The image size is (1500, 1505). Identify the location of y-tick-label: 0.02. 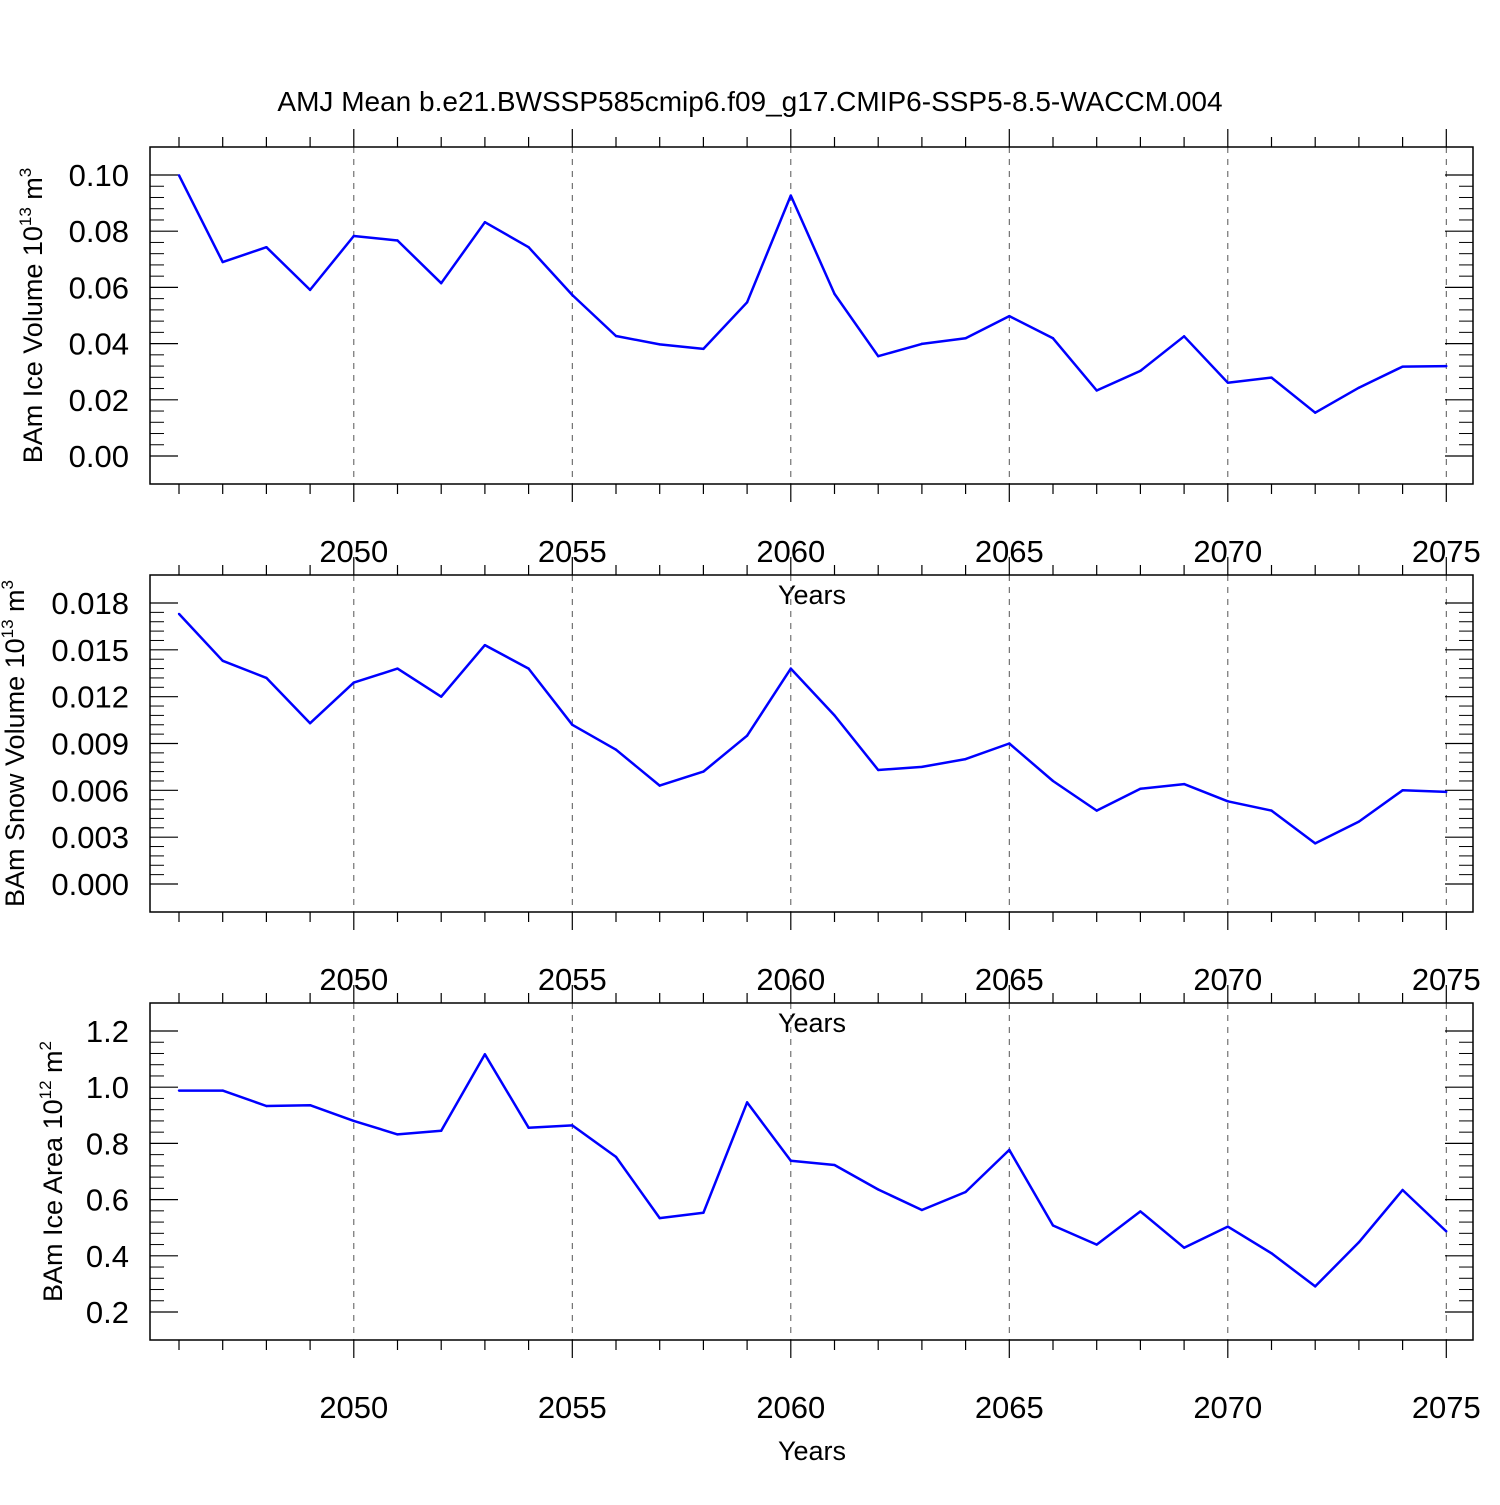
(99, 400).